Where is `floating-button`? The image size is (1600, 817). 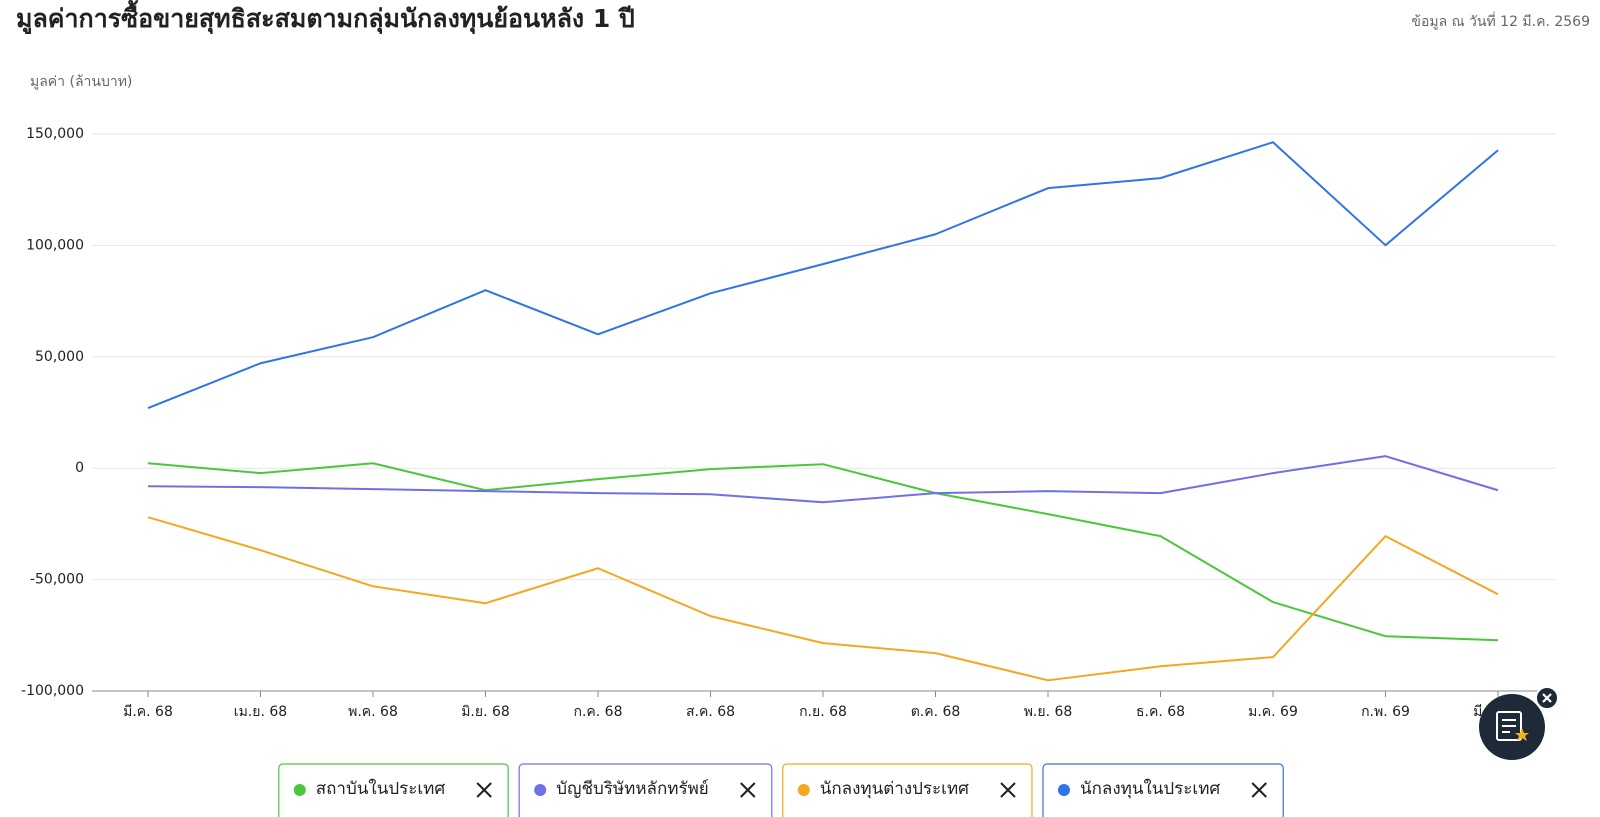
floating-button is located at coordinates (1519, 723).